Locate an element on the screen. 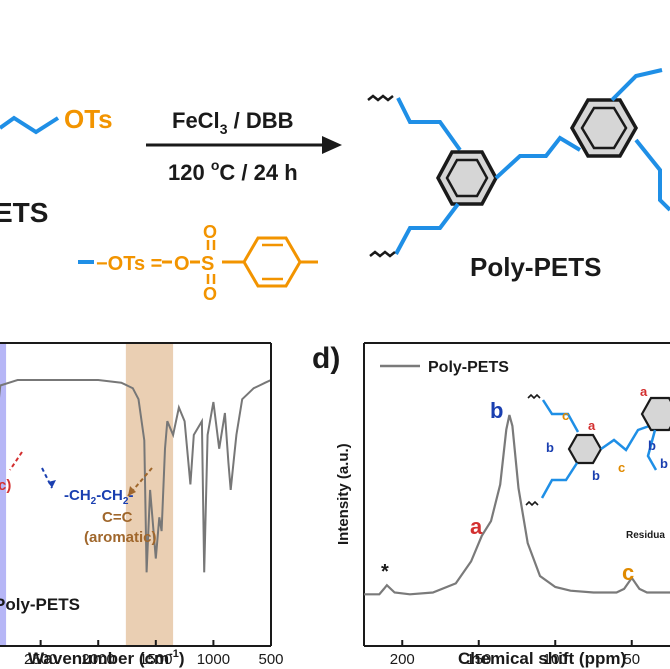 The image size is (670, 669). ftir-x-tick-label: 1500 is located at coordinates (155, 659).